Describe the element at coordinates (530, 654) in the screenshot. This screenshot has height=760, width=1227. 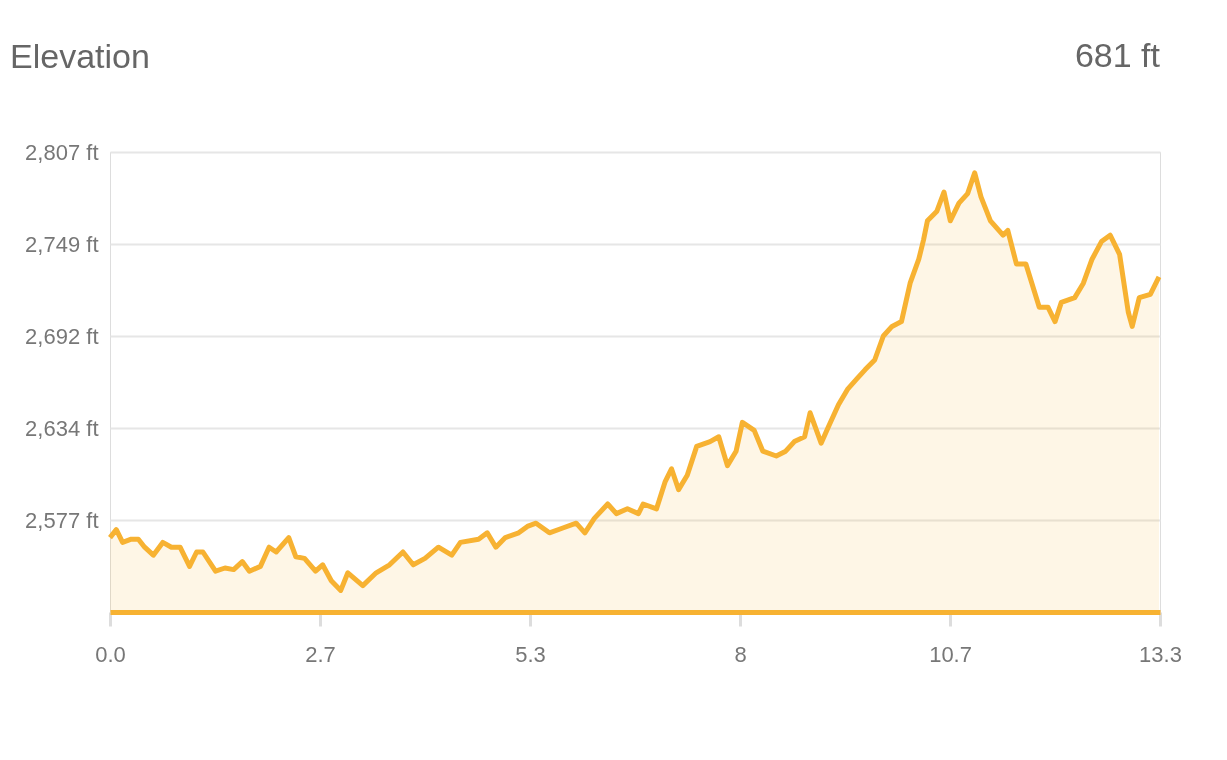
I see `x-tick-label: 5.3` at that location.